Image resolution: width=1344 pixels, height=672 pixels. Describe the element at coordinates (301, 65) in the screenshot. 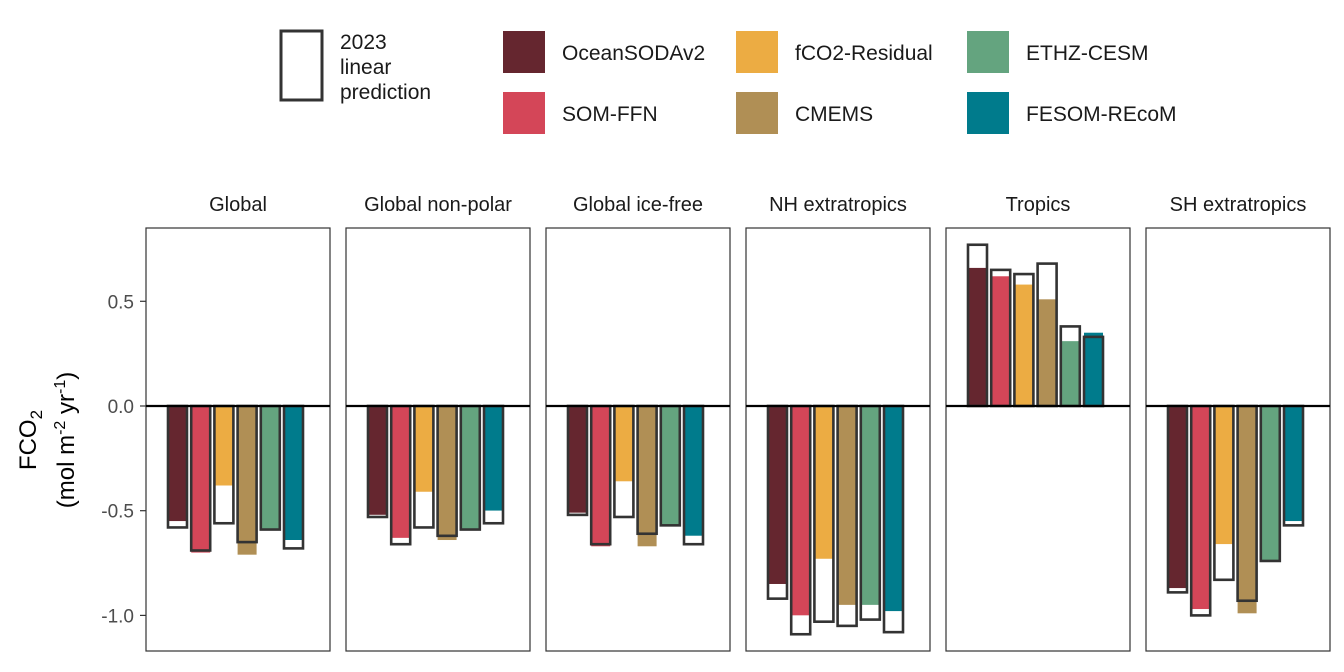

I see `legend-prediction-key` at that location.